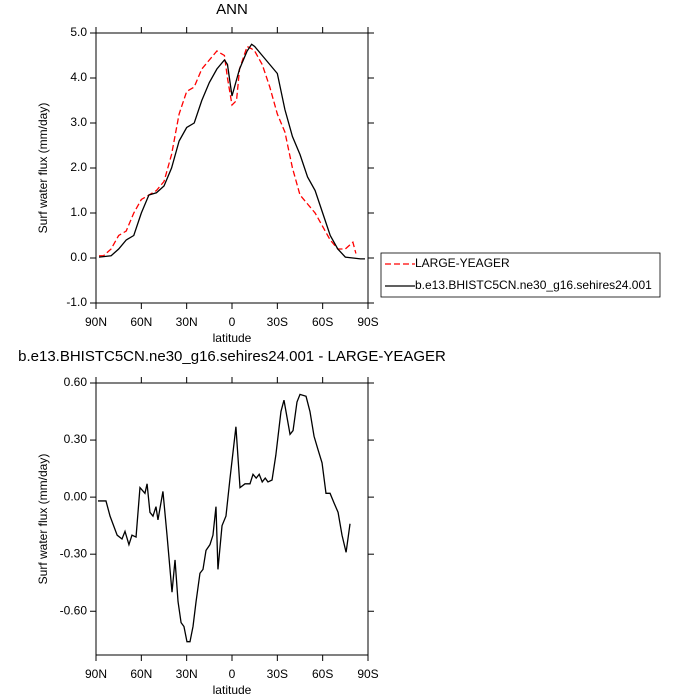 Image resolution: width=700 pixels, height=700 pixels. What do you see at coordinates (78, 122) in the screenshot?
I see `y-tick-label: 3.0` at bounding box center [78, 122].